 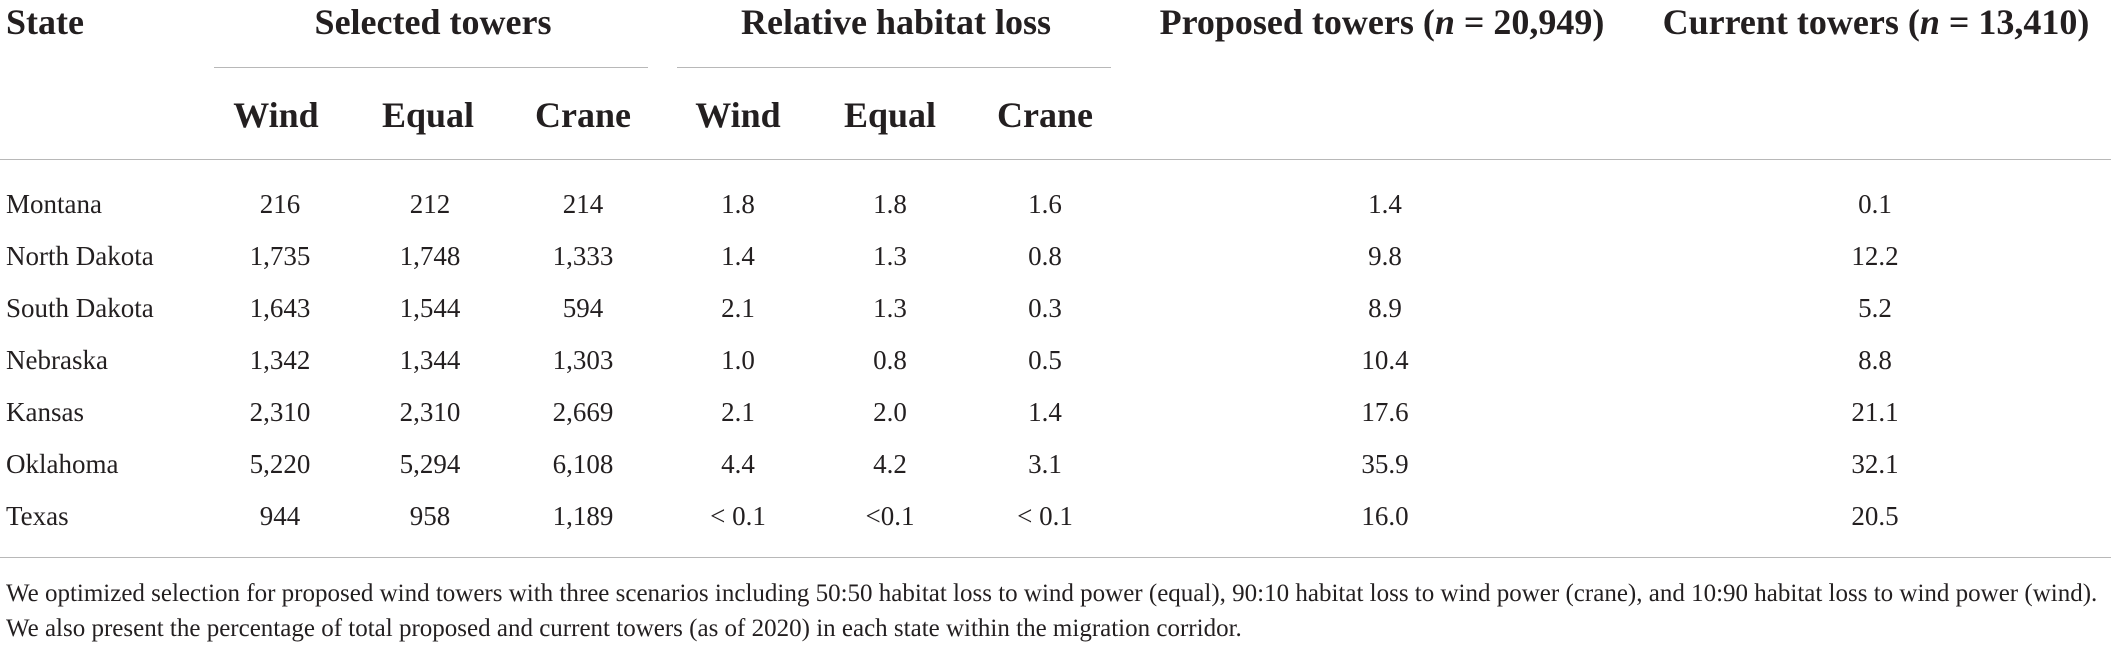 I want to click on row-state: Oklahoma, so click(x=62, y=464).